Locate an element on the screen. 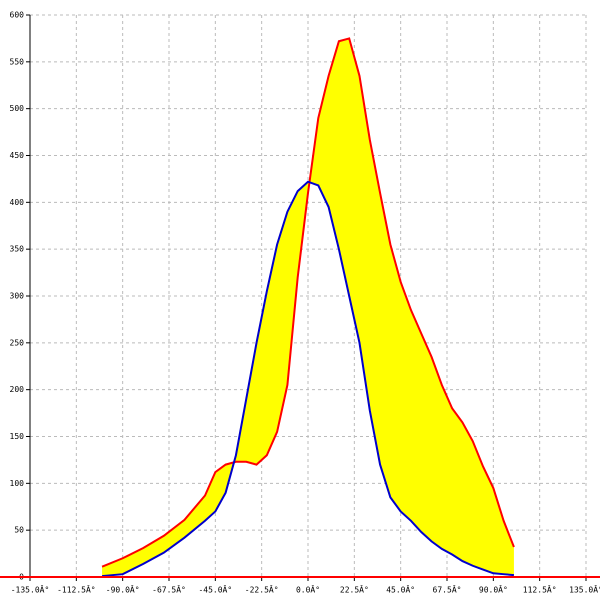 The image size is (600, 600). y-tick-label: 500 is located at coordinates (17, 108).